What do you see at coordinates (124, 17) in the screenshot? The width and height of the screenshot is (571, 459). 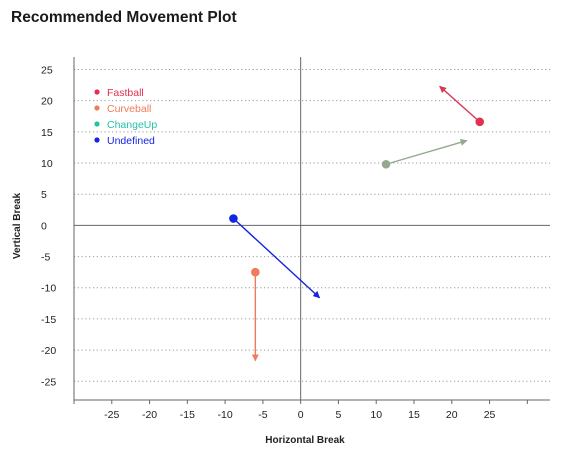 I see `chart-title: Recommended Movement Plot` at bounding box center [124, 17].